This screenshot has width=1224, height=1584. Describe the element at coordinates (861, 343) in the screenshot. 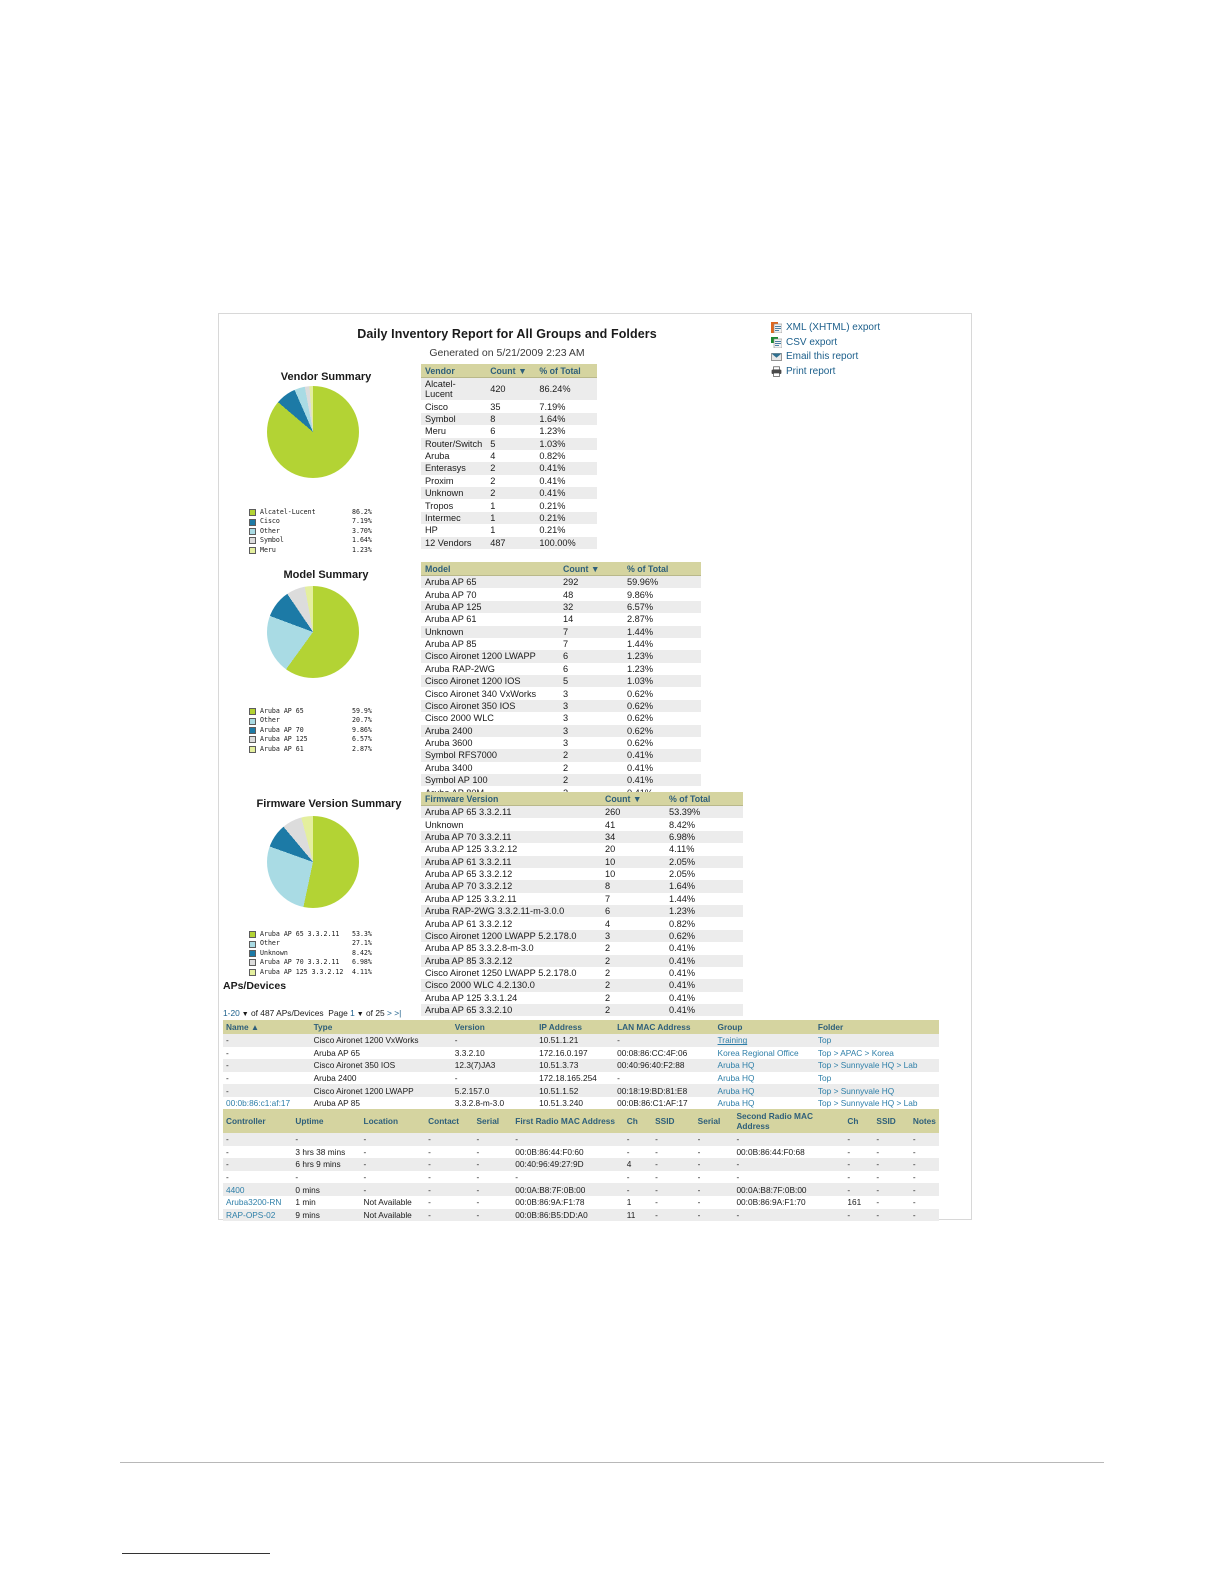

I see `export-link-csv: CSV export` at that location.